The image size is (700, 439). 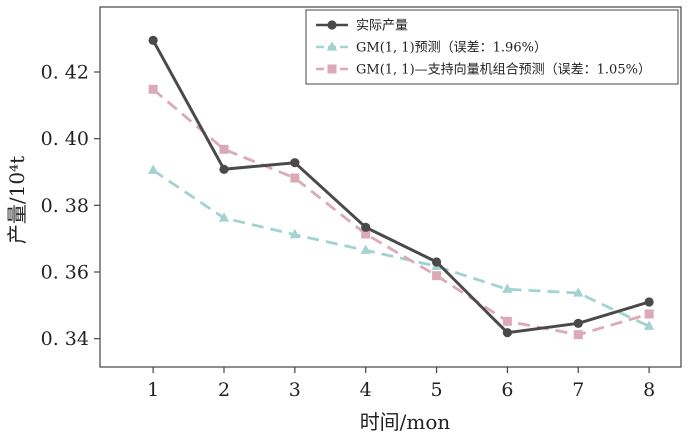 I want to click on y-tick-label: 0. 40, so click(x=65, y=139).